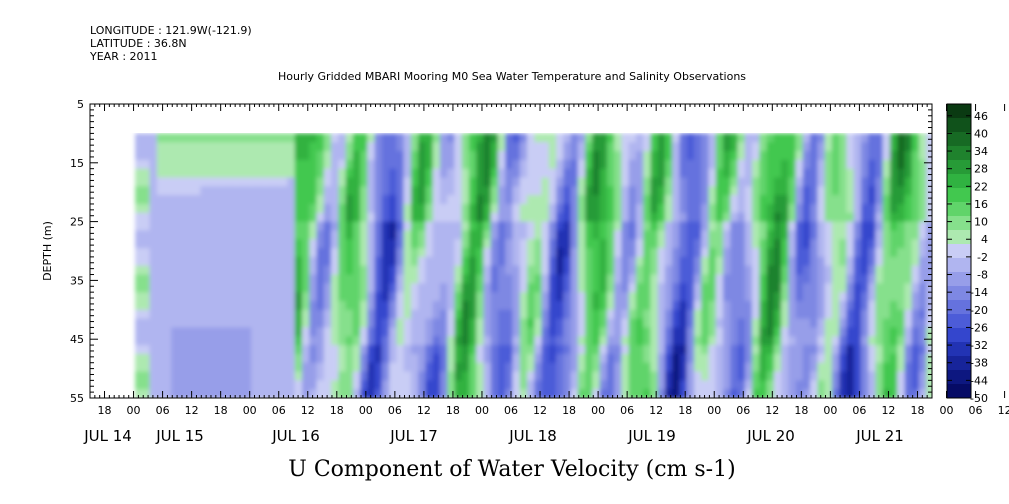 Image resolution: width=1009 pixels, height=504 pixels. What do you see at coordinates (77, 163) in the screenshot?
I see `y-tick-label: 15` at bounding box center [77, 163].